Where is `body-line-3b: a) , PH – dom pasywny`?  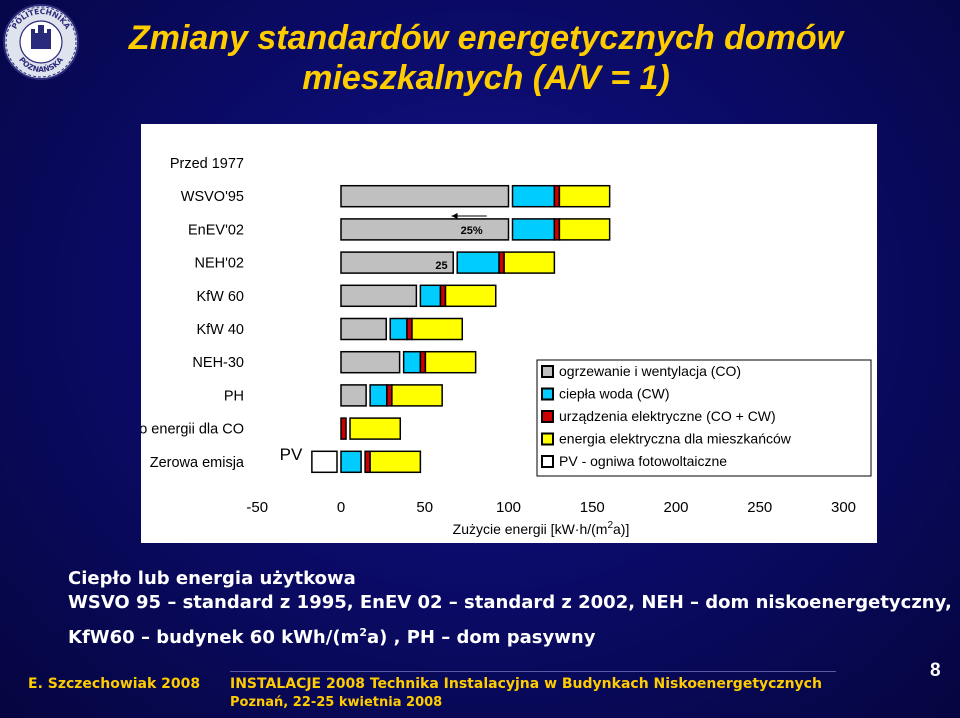 body-line-3b: a) , PH – dom pasywny is located at coordinates (481, 637).